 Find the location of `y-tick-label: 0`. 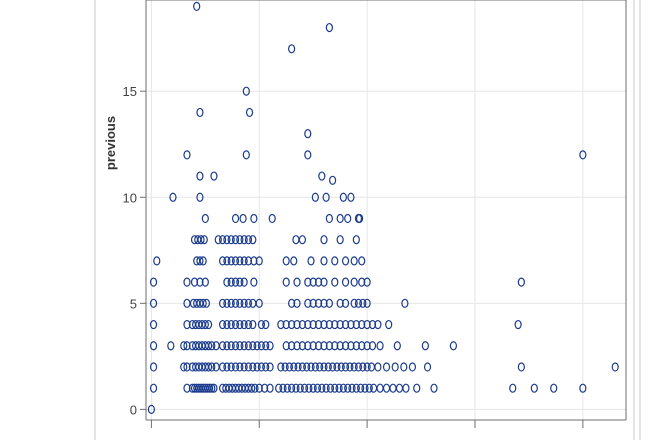

y-tick-label: 0 is located at coordinates (133, 409).